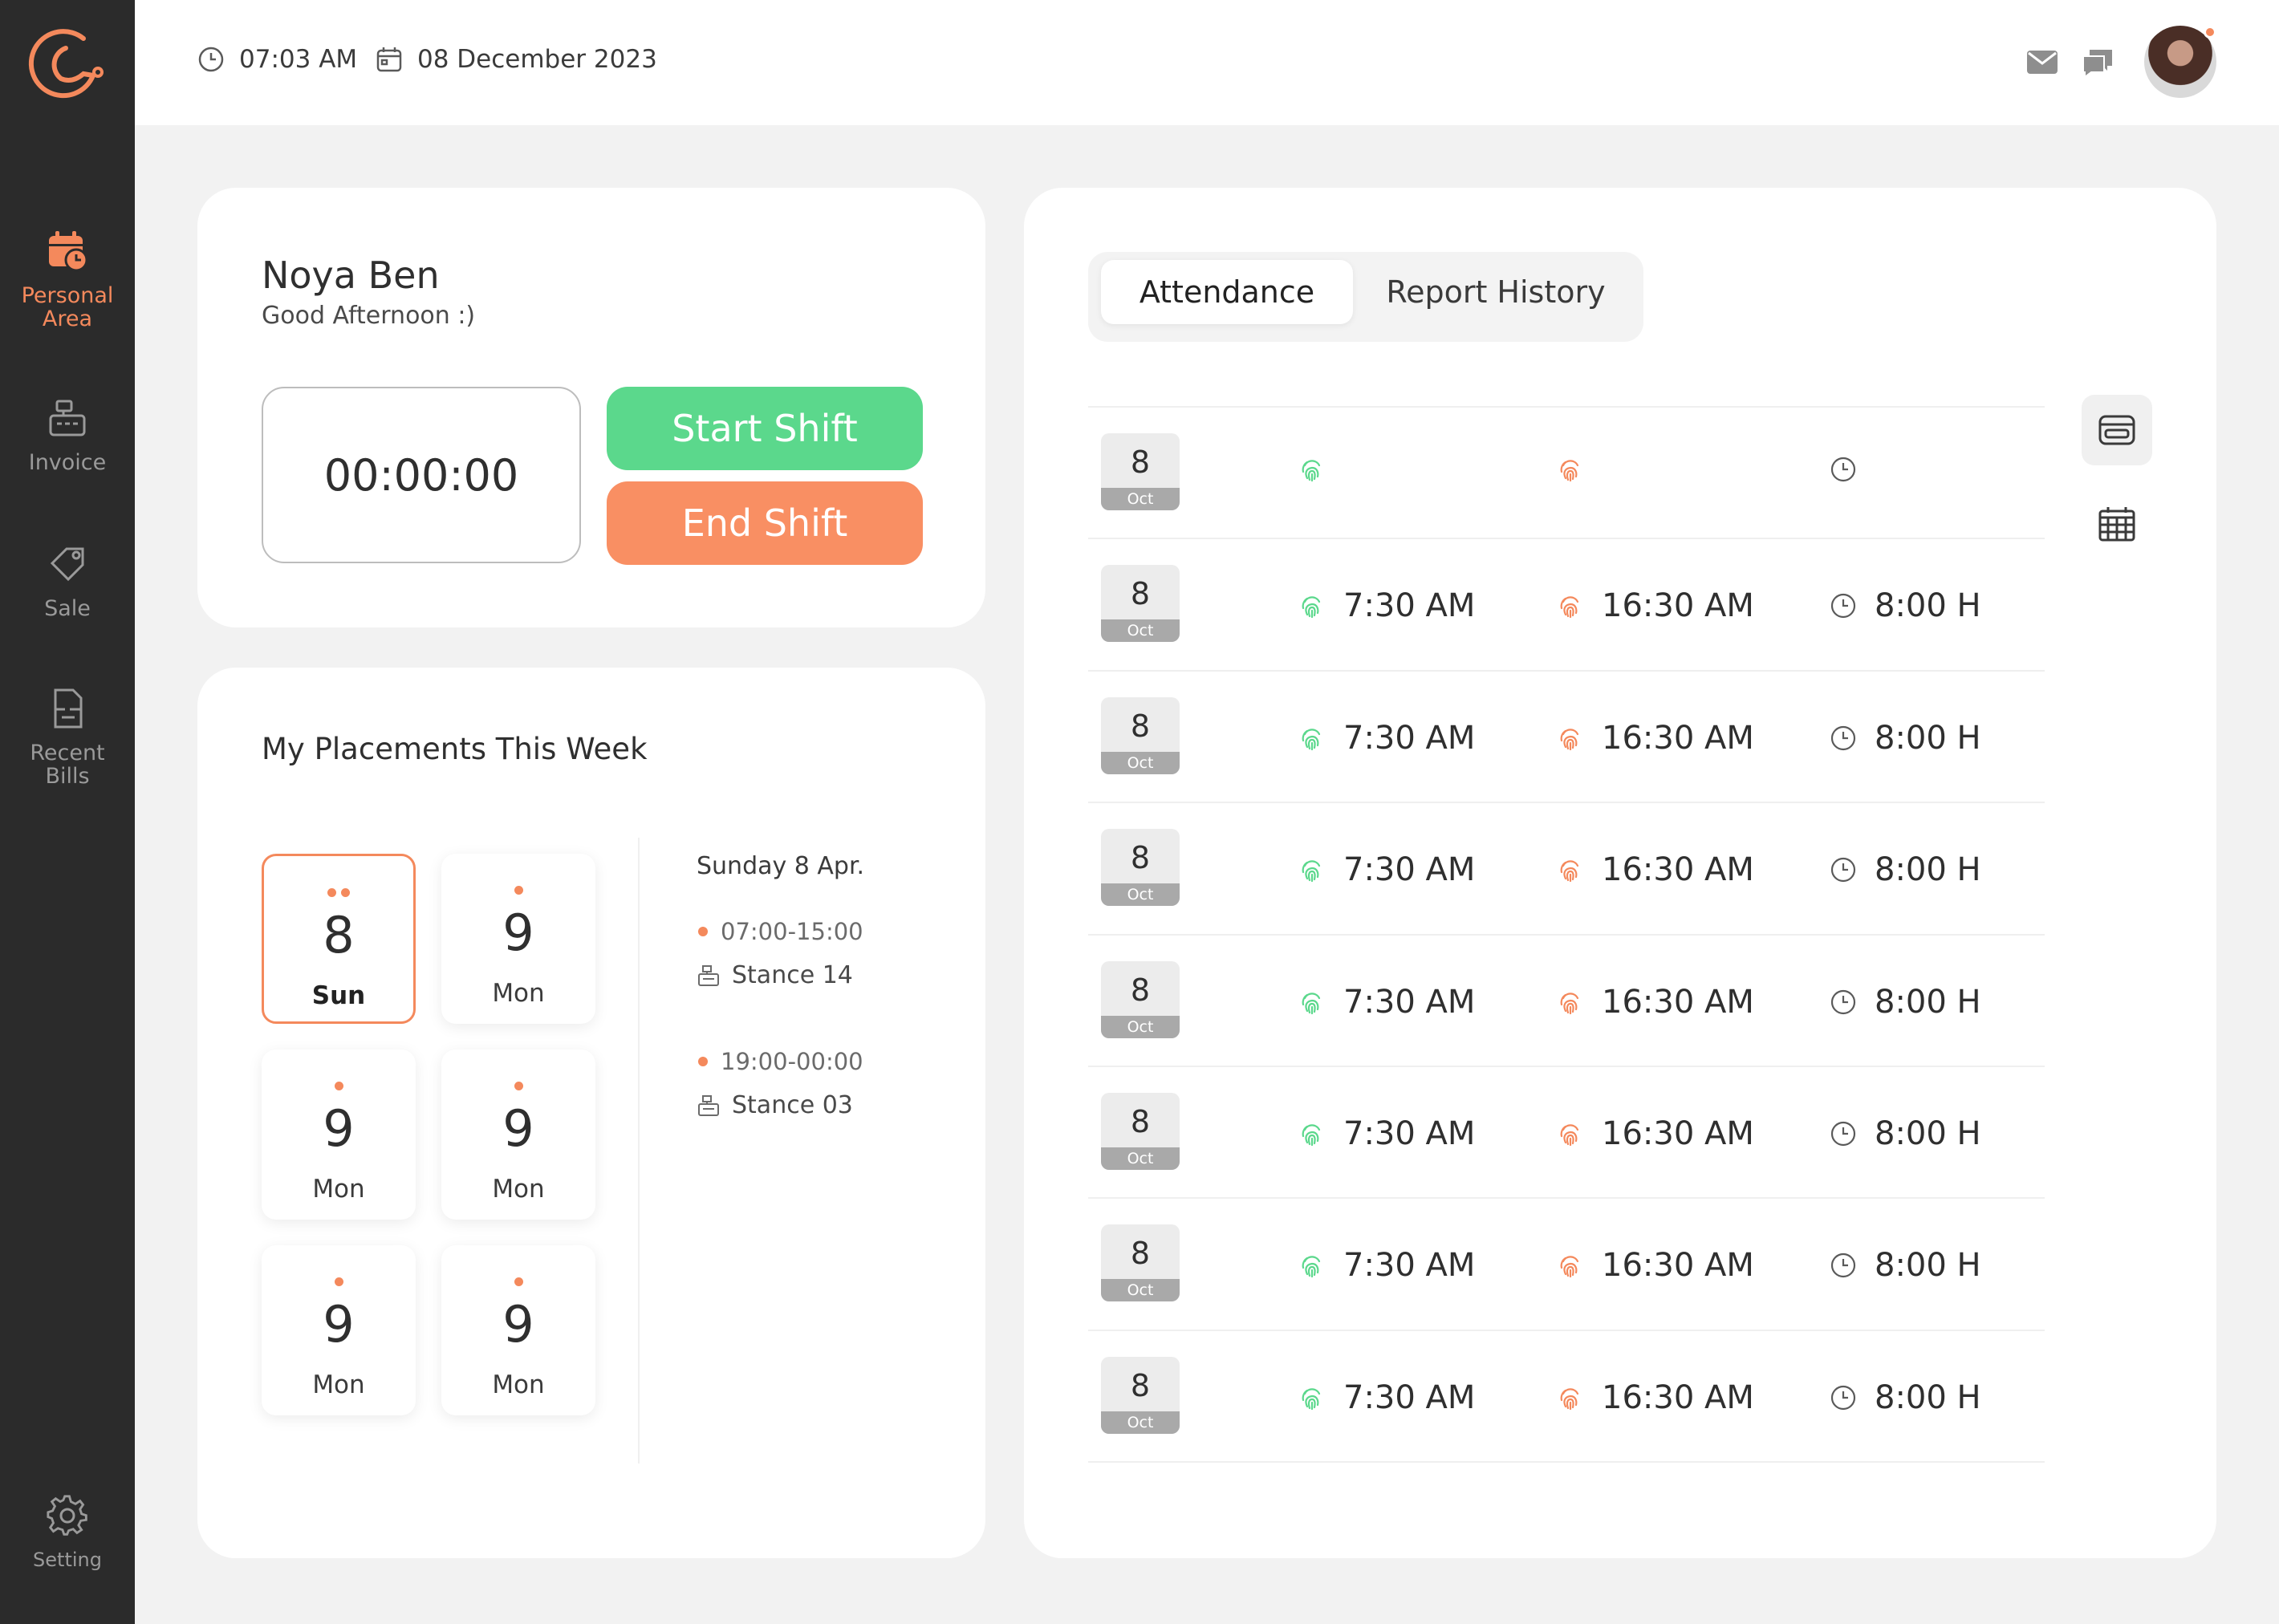 This screenshot has width=2279, height=1624. Describe the element at coordinates (277, 59) in the screenshot. I see `header-time: 07:03 AM` at that location.